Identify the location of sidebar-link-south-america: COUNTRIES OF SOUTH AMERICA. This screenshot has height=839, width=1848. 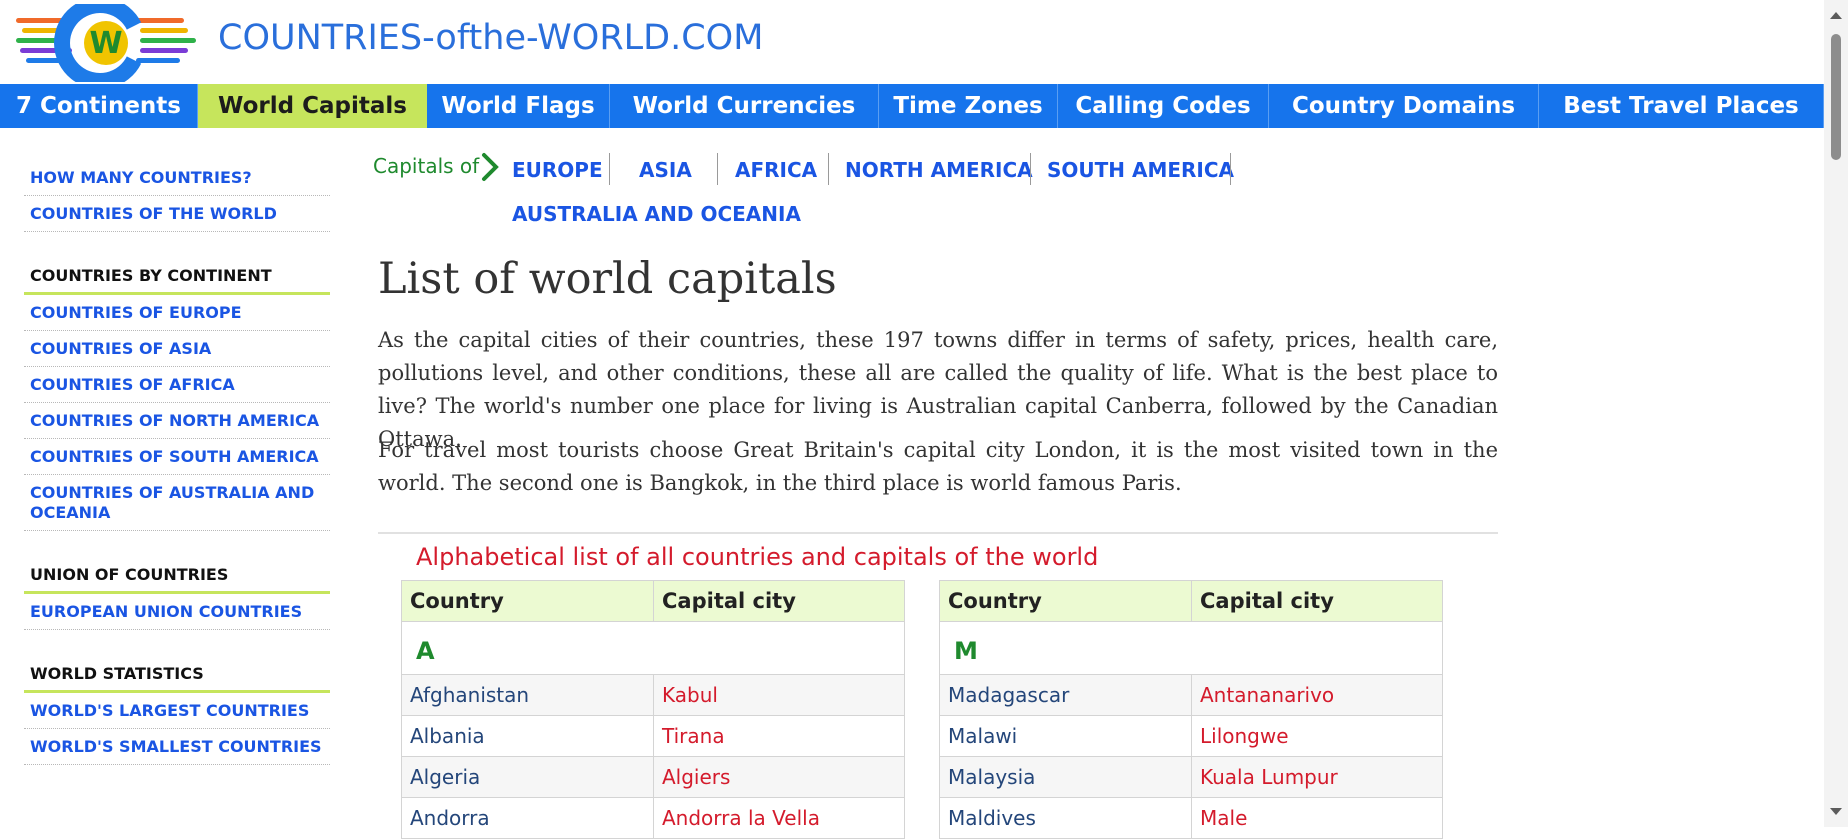
(177, 457).